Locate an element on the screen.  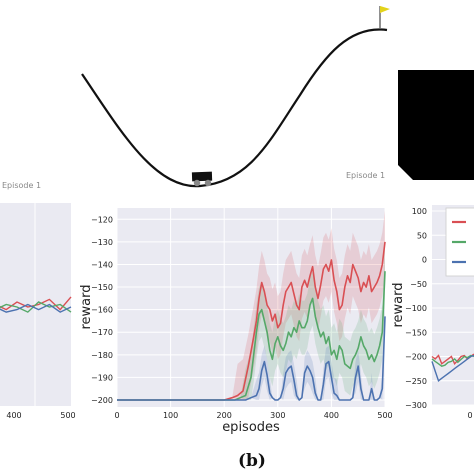
left-panel: 400 500 is located at coordinates (38, 311).